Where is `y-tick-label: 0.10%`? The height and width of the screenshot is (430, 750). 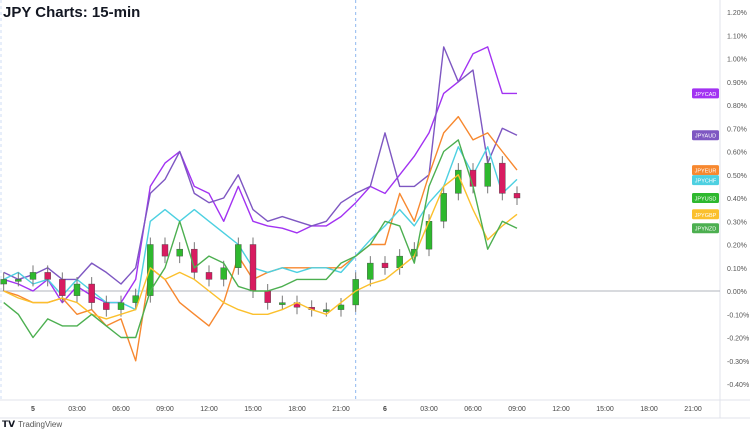 y-tick-label: 0.10% is located at coordinates (737, 269).